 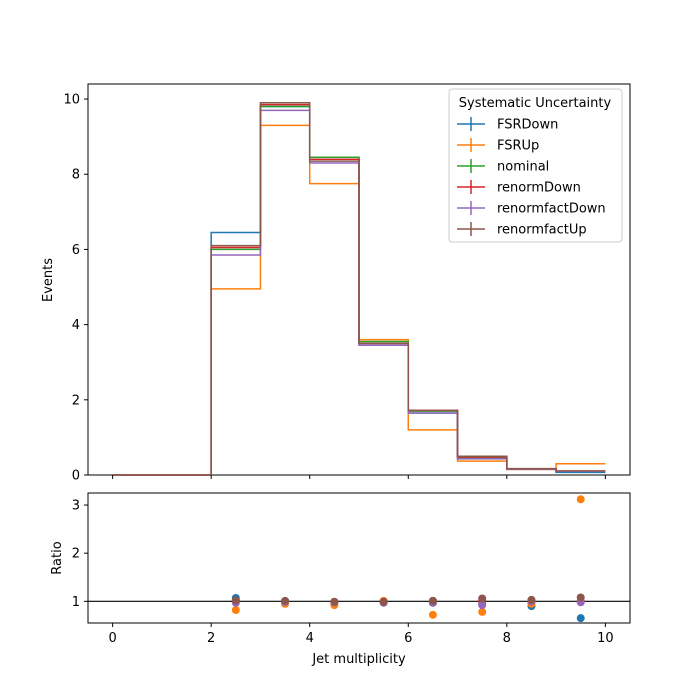 I want to click on main-x-axis-ticks, so click(x=359, y=477).